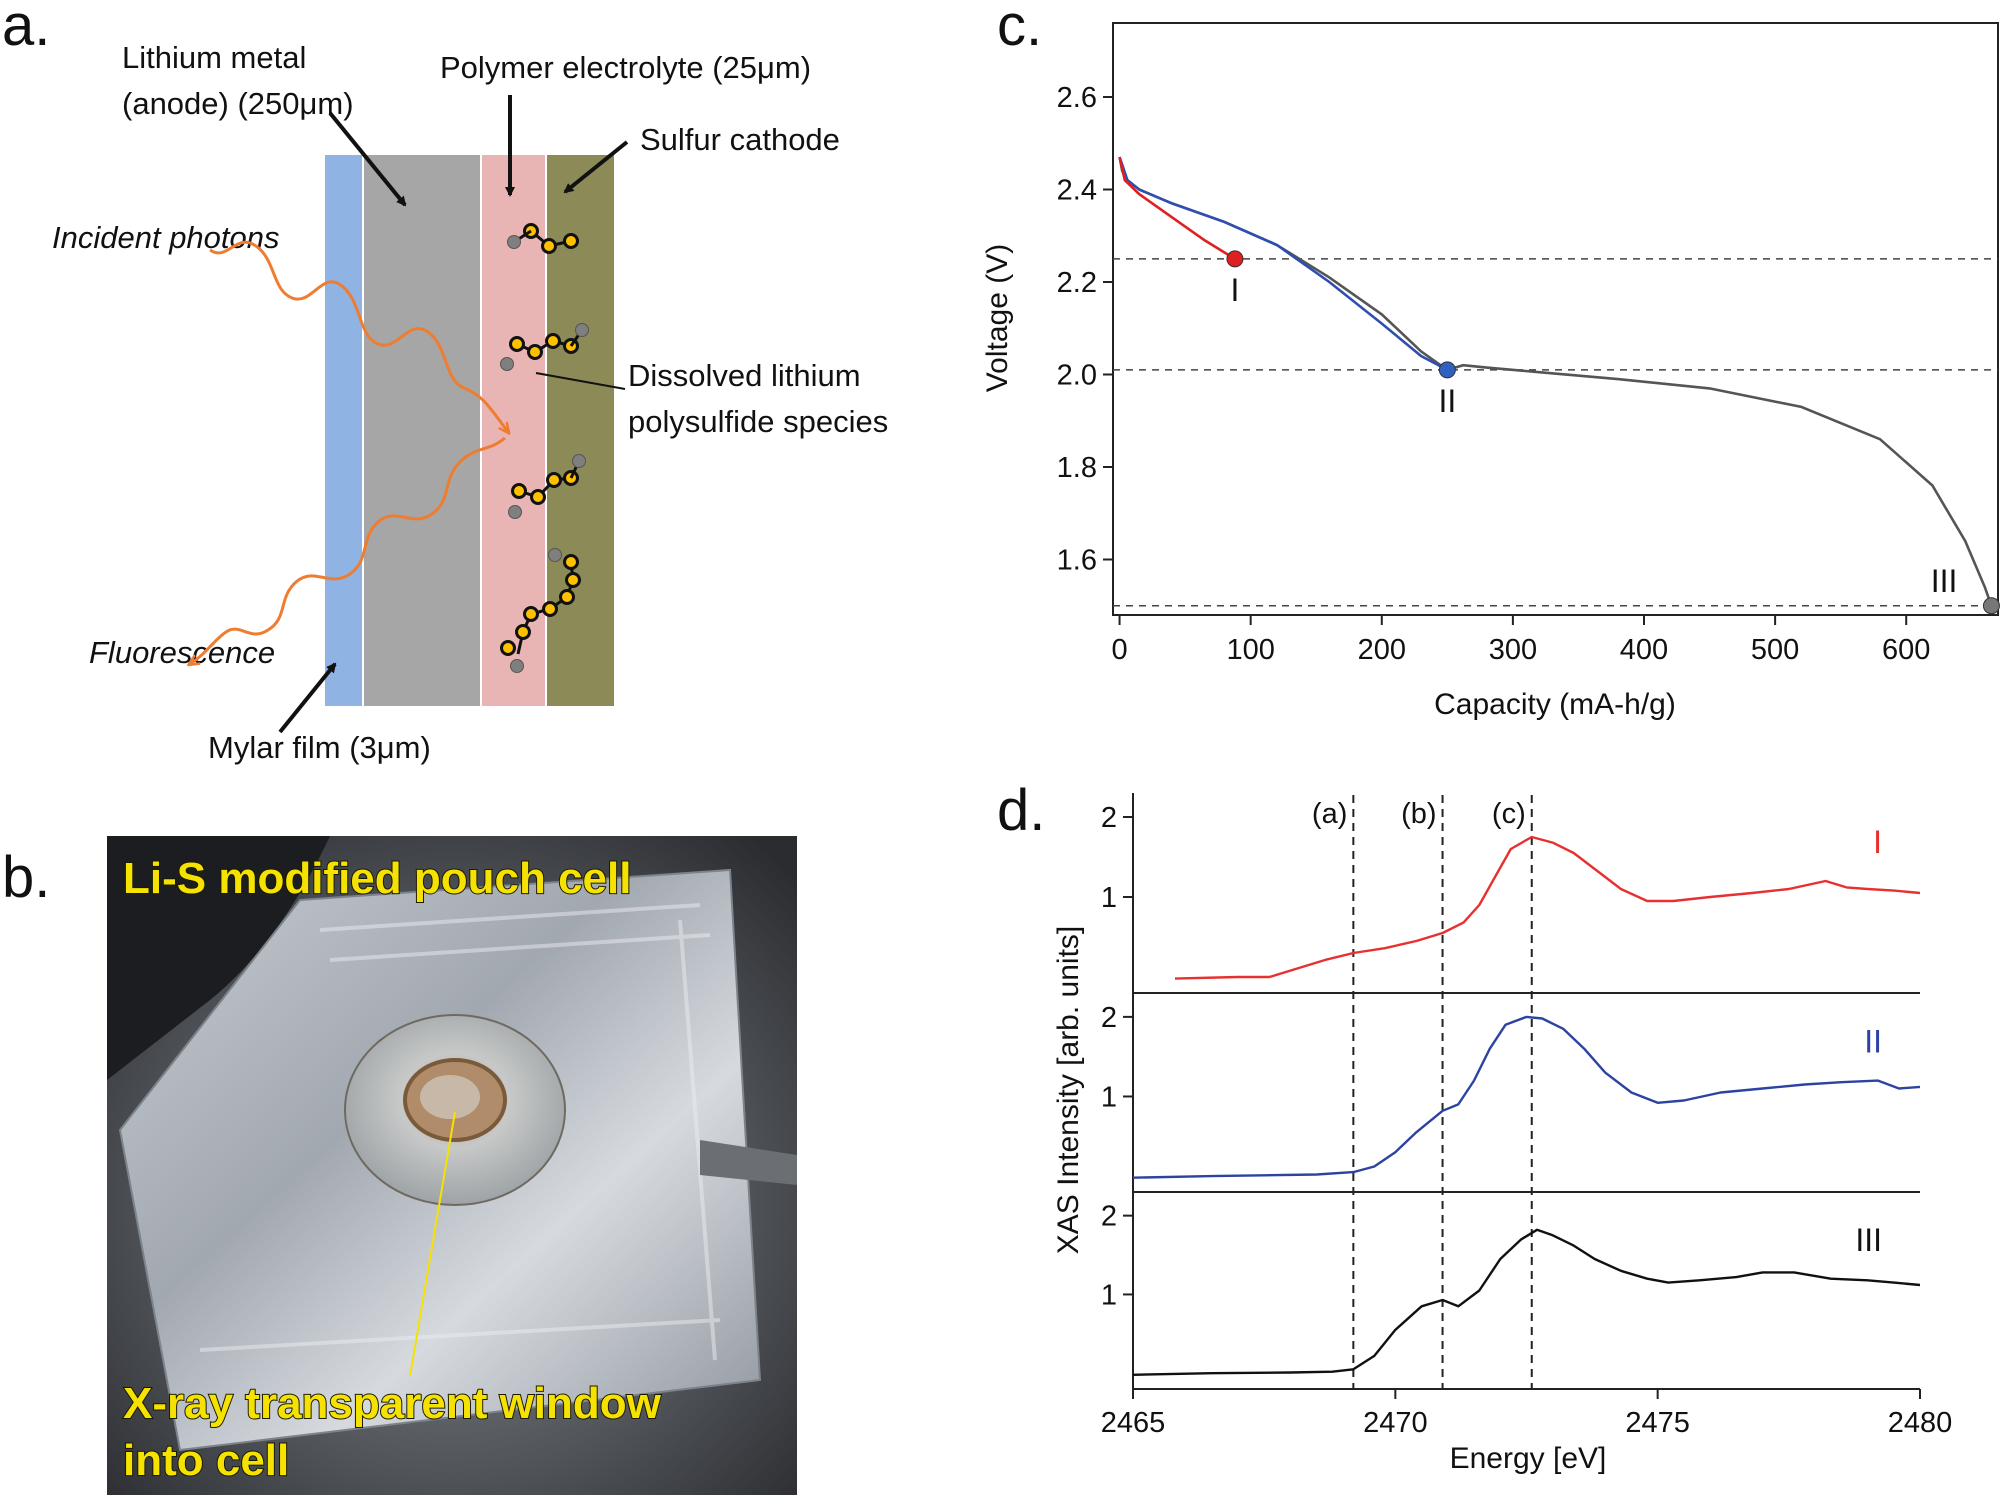  Describe the element at coordinates (1119, 650) in the screenshot. I see `x-tick-label: 0` at that location.